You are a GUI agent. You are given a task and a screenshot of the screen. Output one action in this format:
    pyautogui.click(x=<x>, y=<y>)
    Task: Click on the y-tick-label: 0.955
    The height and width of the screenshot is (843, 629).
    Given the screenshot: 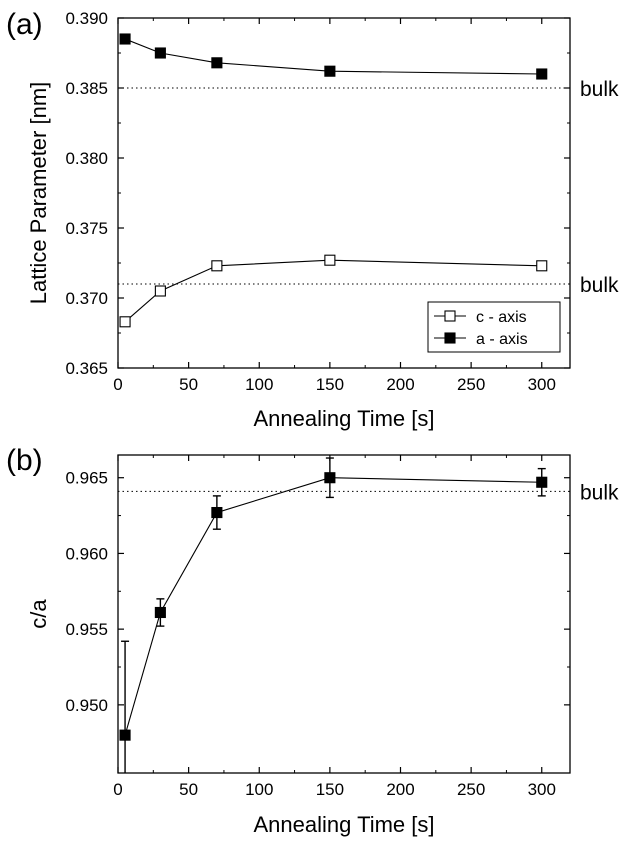 What is the action you would take?
    pyautogui.click(x=86, y=629)
    